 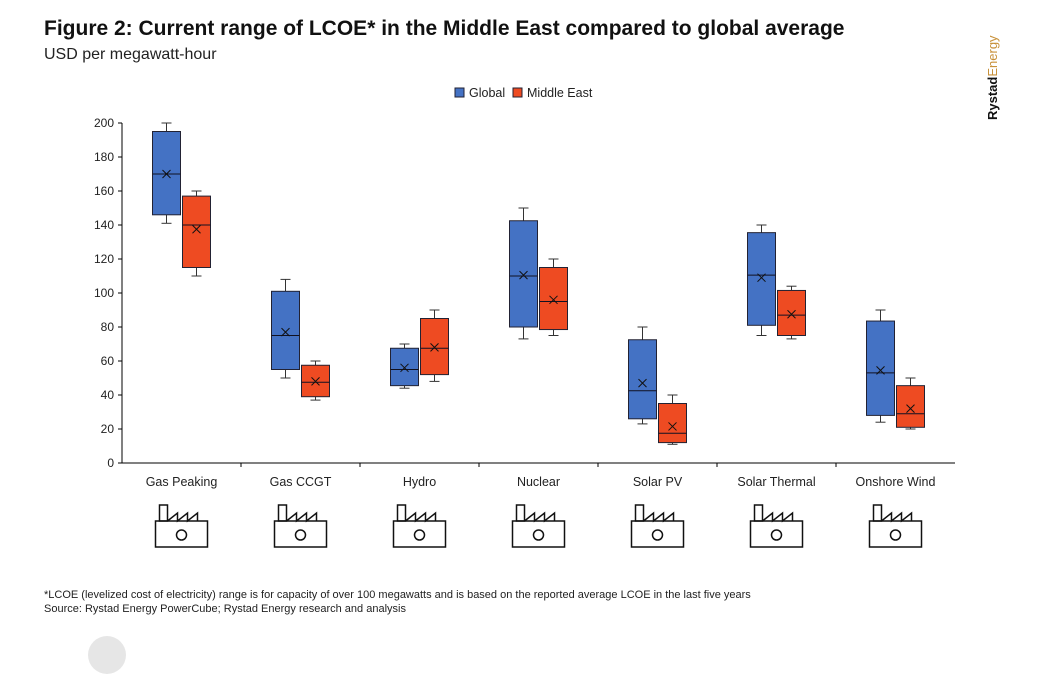 What do you see at coordinates (538, 526) in the screenshot?
I see `nuclear-plant-icon` at bounding box center [538, 526].